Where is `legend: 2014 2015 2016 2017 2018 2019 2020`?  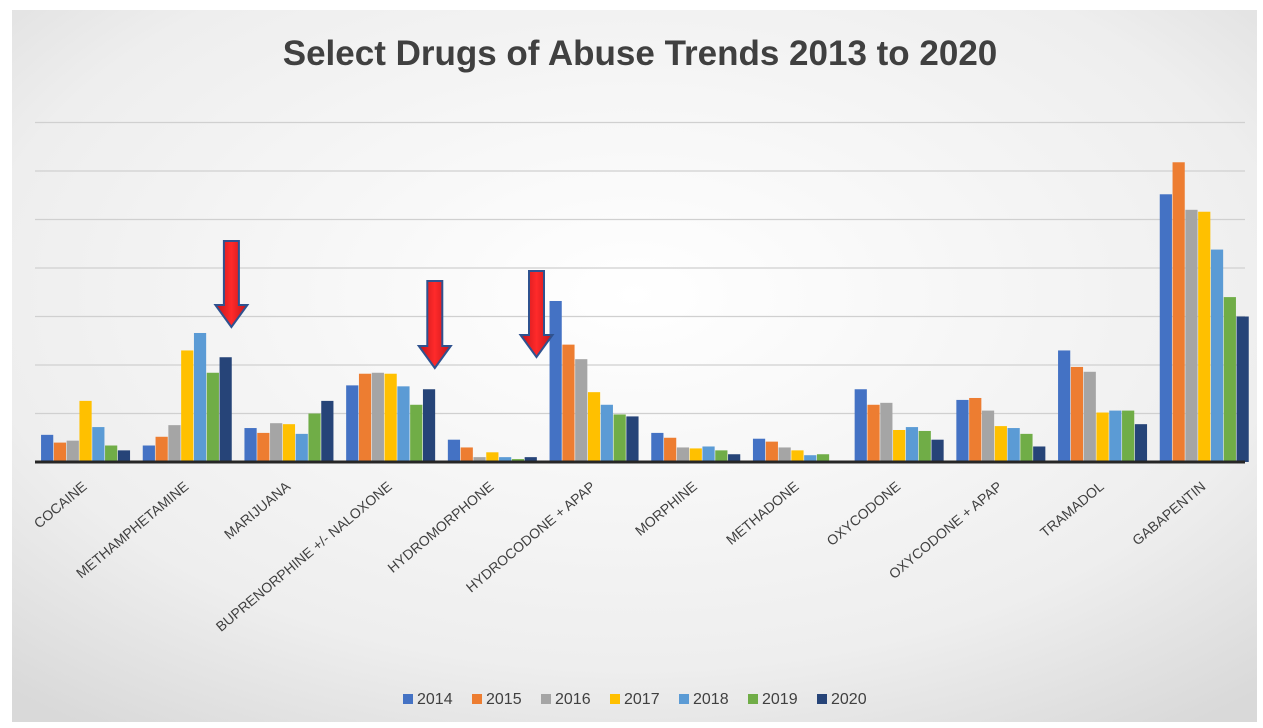
legend: 2014 2015 2016 2017 2018 2019 2020 is located at coordinates (635, 699).